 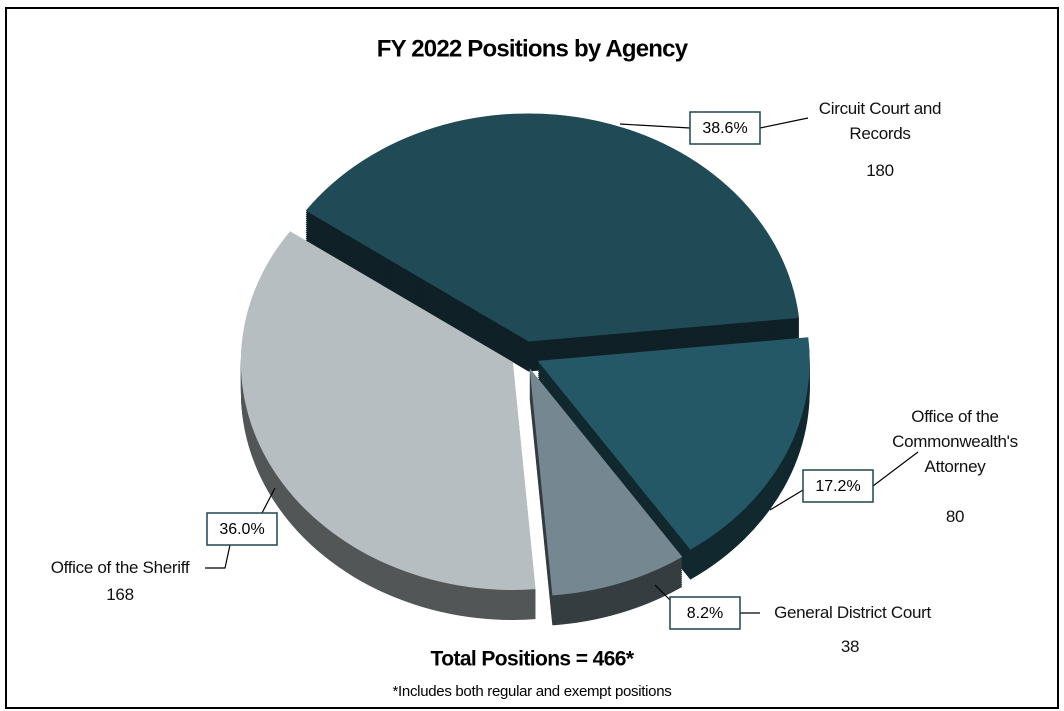 What do you see at coordinates (852, 612) in the screenshot?
I see `category-label: General District Court` at bounding box center [852, 612].